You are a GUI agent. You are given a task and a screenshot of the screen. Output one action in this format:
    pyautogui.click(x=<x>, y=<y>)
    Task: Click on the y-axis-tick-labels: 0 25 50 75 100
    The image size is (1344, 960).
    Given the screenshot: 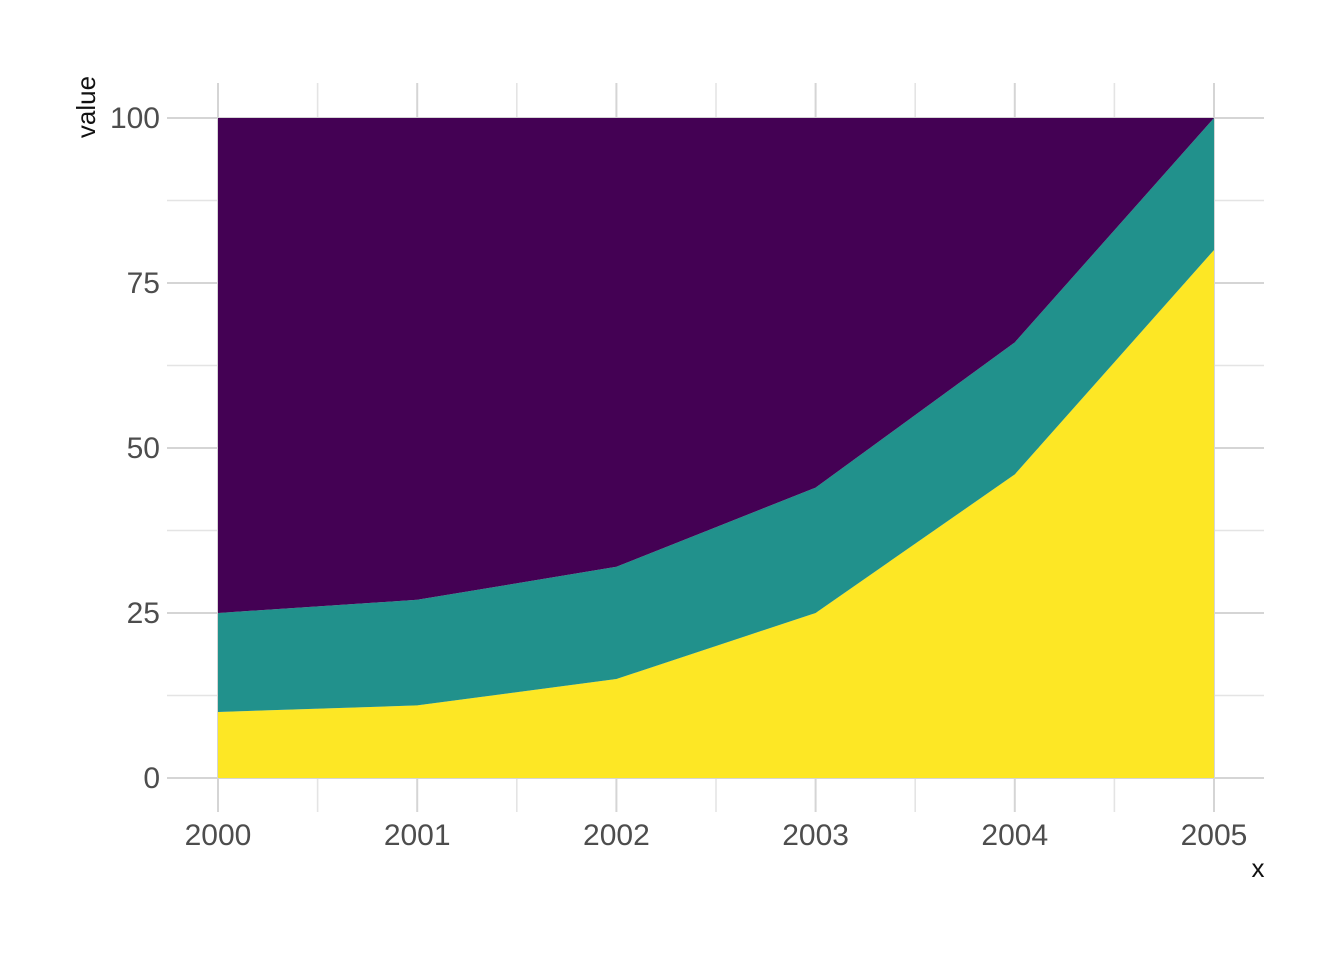 What is the action you would take?
    pyautogui.click(x=135, y=448)
    